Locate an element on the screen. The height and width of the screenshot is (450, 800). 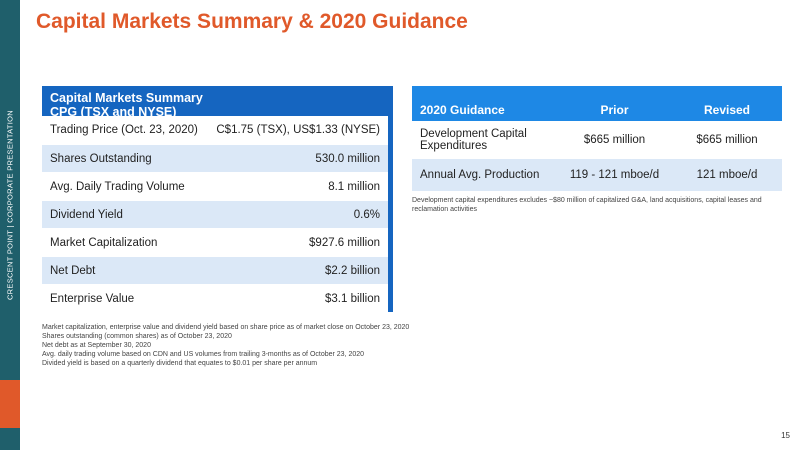
row-label: Shares Outstanding is located at coordinates (101, 158).